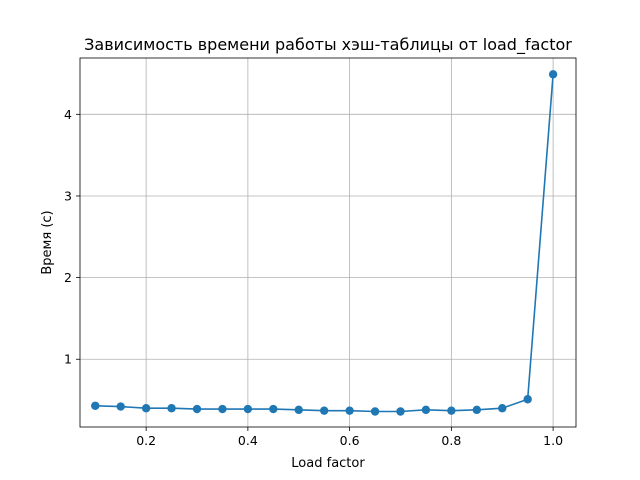 The width and height of the screenshot is (640, 480). Describe the element at coordinates (553, 440) in the screenshot. I see `x-tick-label: 1.0` at that location.